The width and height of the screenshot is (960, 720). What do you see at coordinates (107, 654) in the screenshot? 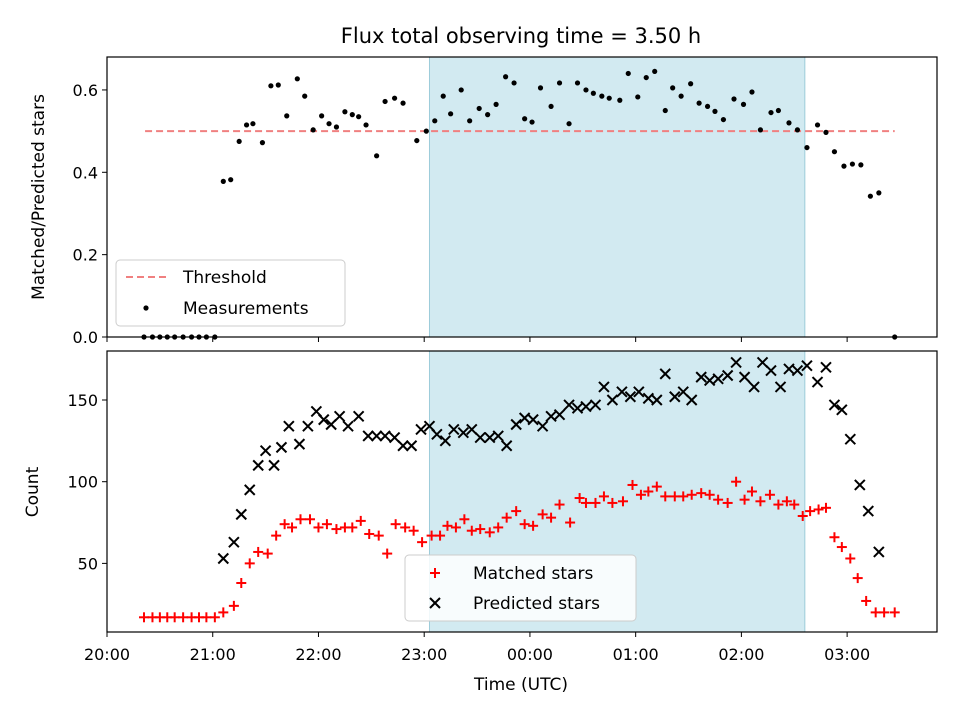
I see `x-tick-label: 20:00` at bounding box center [107, 654].